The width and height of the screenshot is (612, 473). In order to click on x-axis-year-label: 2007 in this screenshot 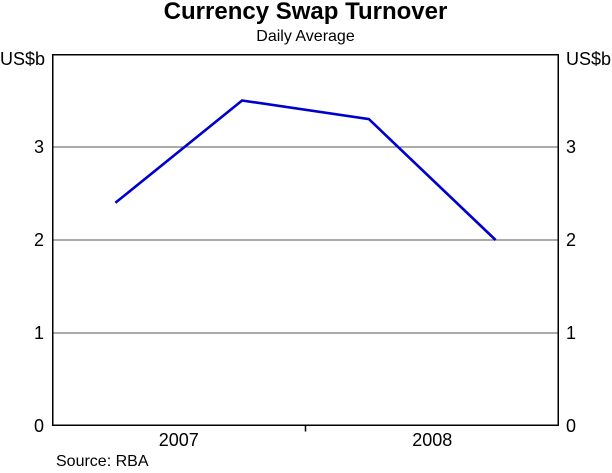, I will do `click(178, 440)`.